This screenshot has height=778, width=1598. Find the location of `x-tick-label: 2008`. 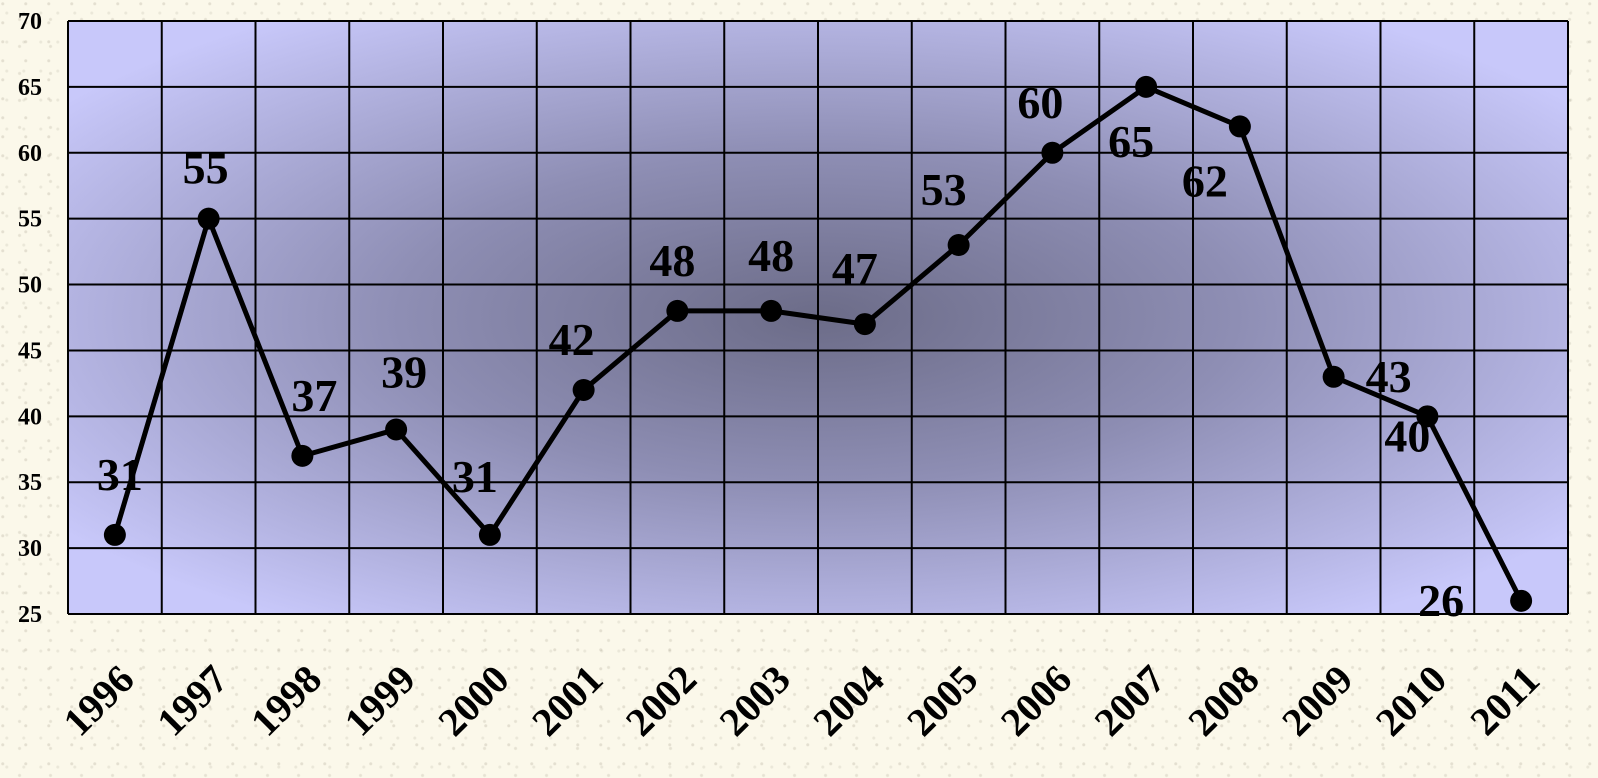

x-tick-label: 2008 is located at coordinates (1223, 700).